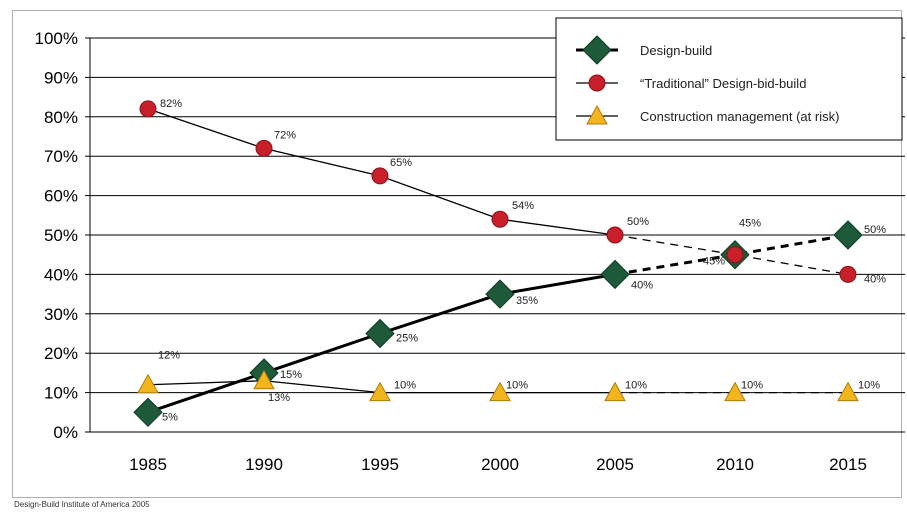 This screenshot has height=514, width=907. Describe the element at coordinates (676, 50) in the screenshot. I see `legend-label: Design-build` at that location.